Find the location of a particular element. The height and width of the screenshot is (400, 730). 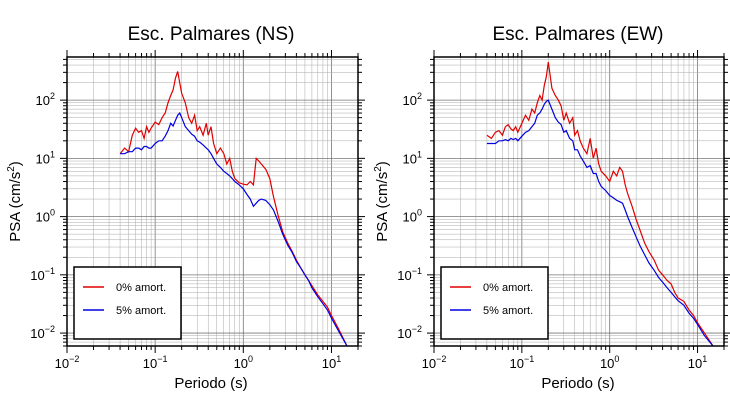

chart-title: Esc. Palmares (NS) is located at coordinates (211, 34).